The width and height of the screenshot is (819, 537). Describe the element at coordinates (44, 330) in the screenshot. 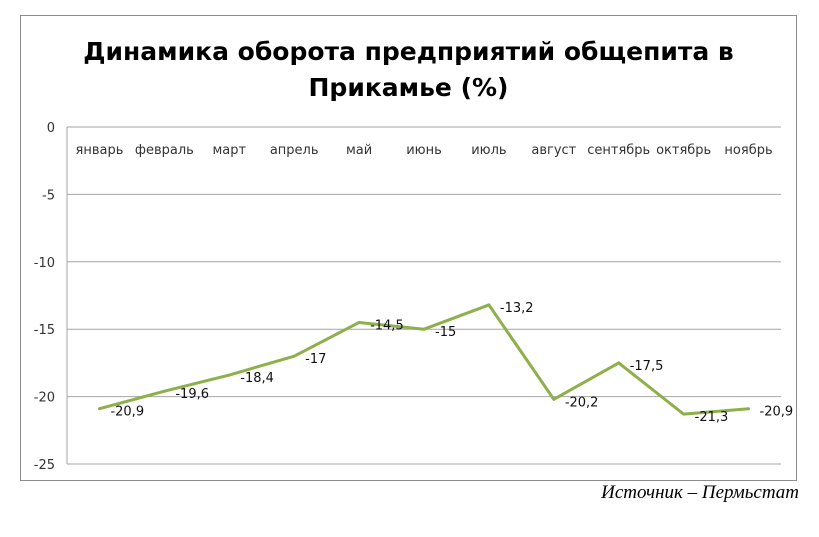

I see `y-tick-label: -15` at that location.